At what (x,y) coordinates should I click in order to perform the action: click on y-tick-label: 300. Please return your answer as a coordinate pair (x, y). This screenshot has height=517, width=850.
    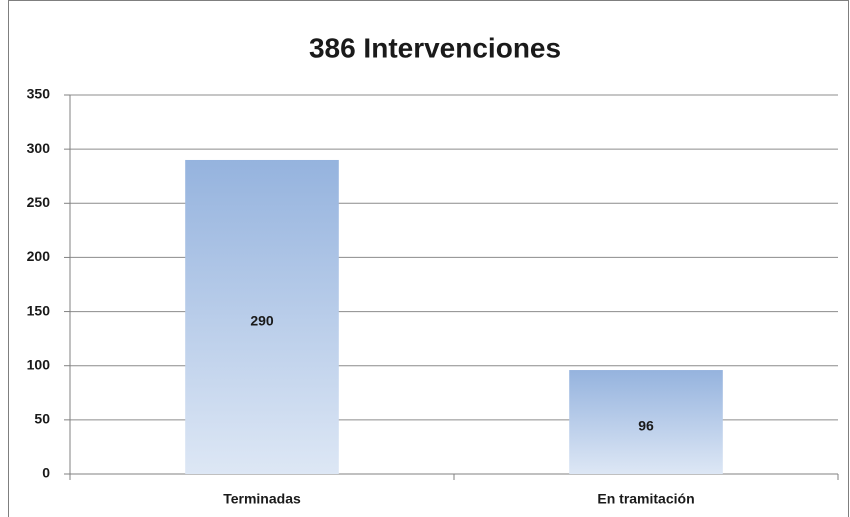
    Looking at the image, I should click on (39, 148).